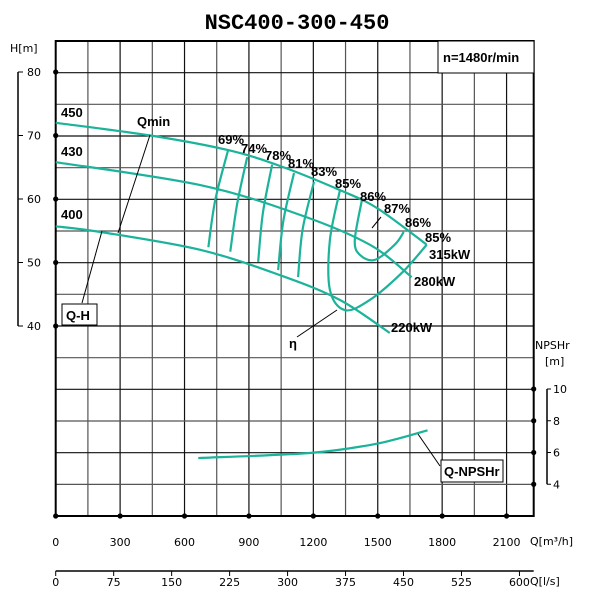 The image size is (615, 602). I want to click on x2-tick-label: 525, so click(461, 582).